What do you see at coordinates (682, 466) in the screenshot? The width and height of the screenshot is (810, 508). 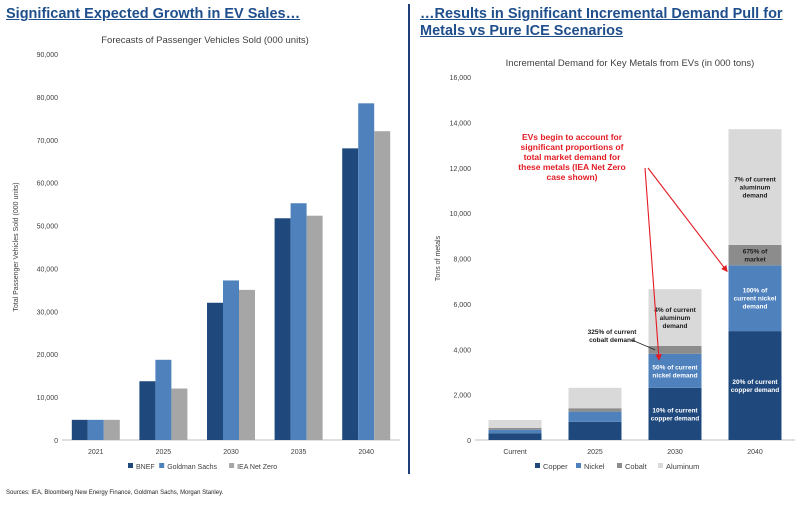 I see `legend-label: Aluminum` at bounding box center [682, 466].